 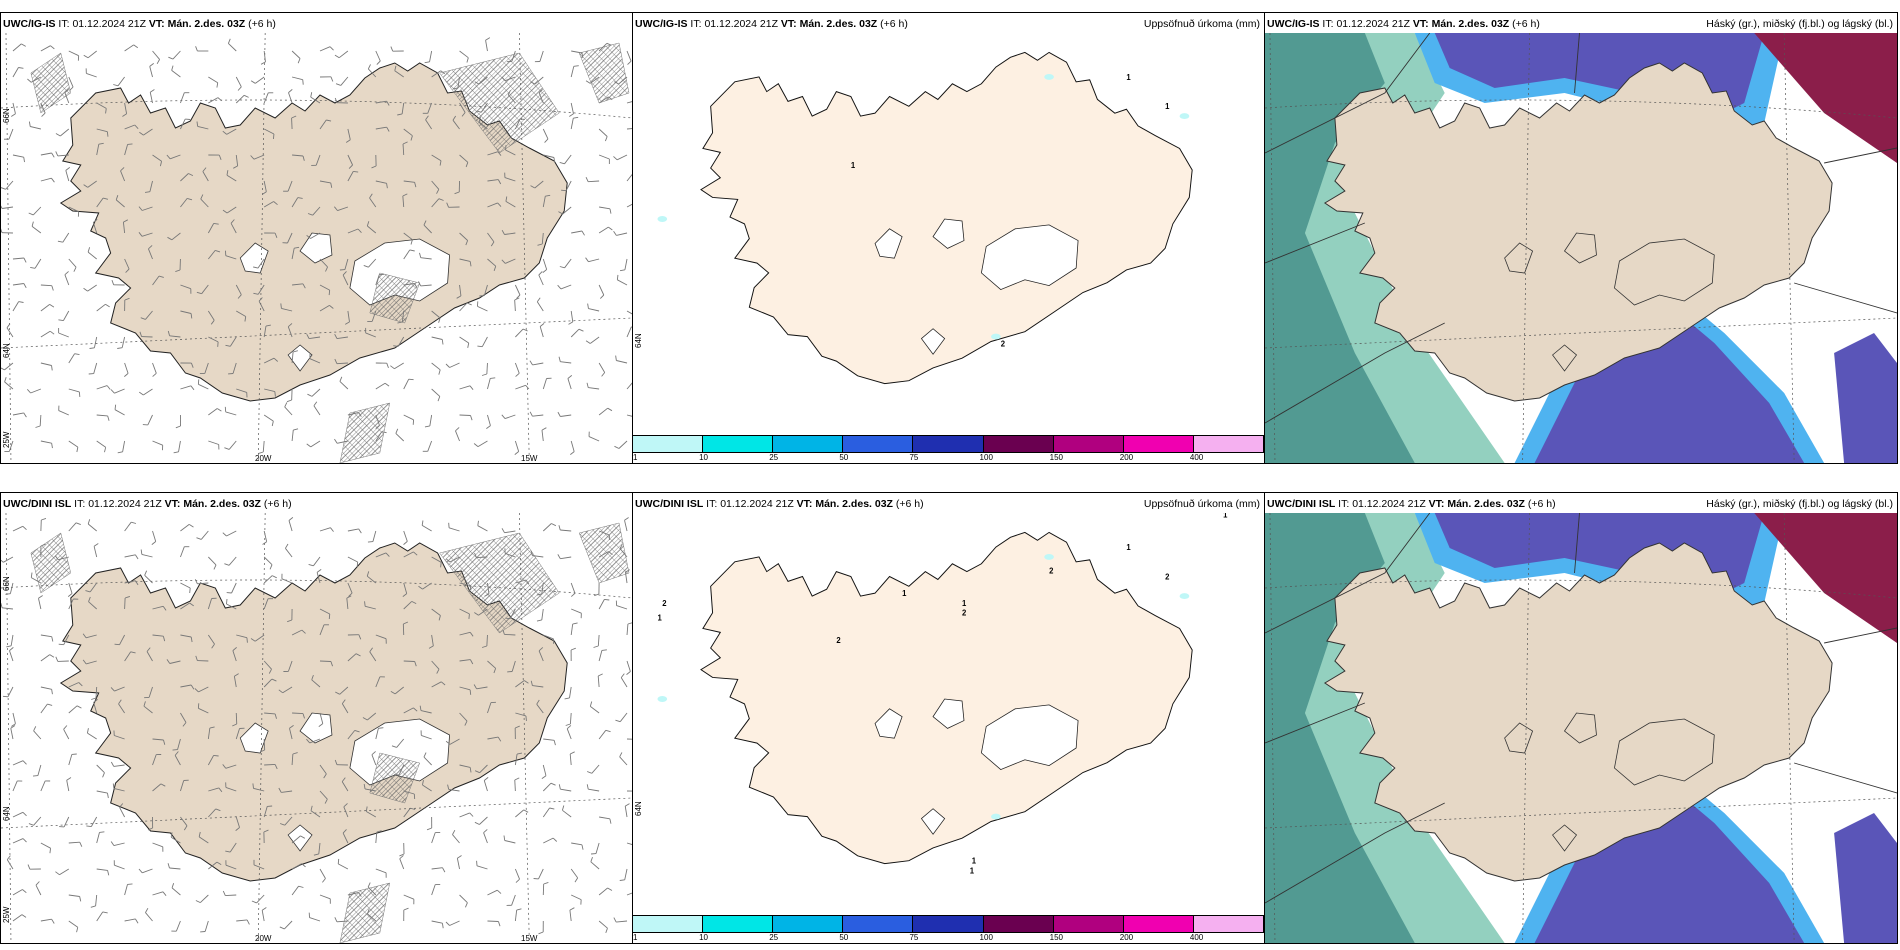 What do you see at coordinates (6, 583) in the screenshot?
I see `lat-label-66: 66N` at bounding box center [6, 583].